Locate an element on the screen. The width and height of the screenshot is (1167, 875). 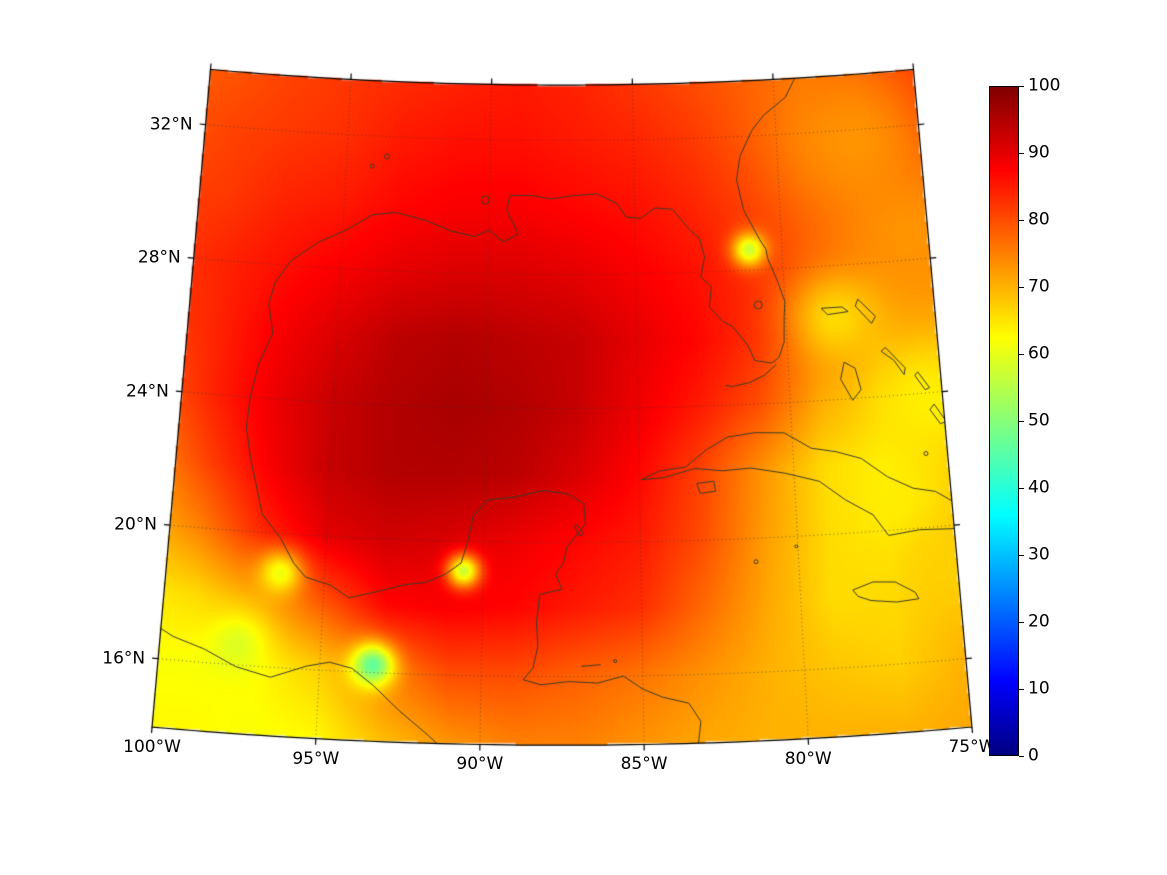
colorbar-tick-label-100: 100 is located at coordinates (1044, 85).